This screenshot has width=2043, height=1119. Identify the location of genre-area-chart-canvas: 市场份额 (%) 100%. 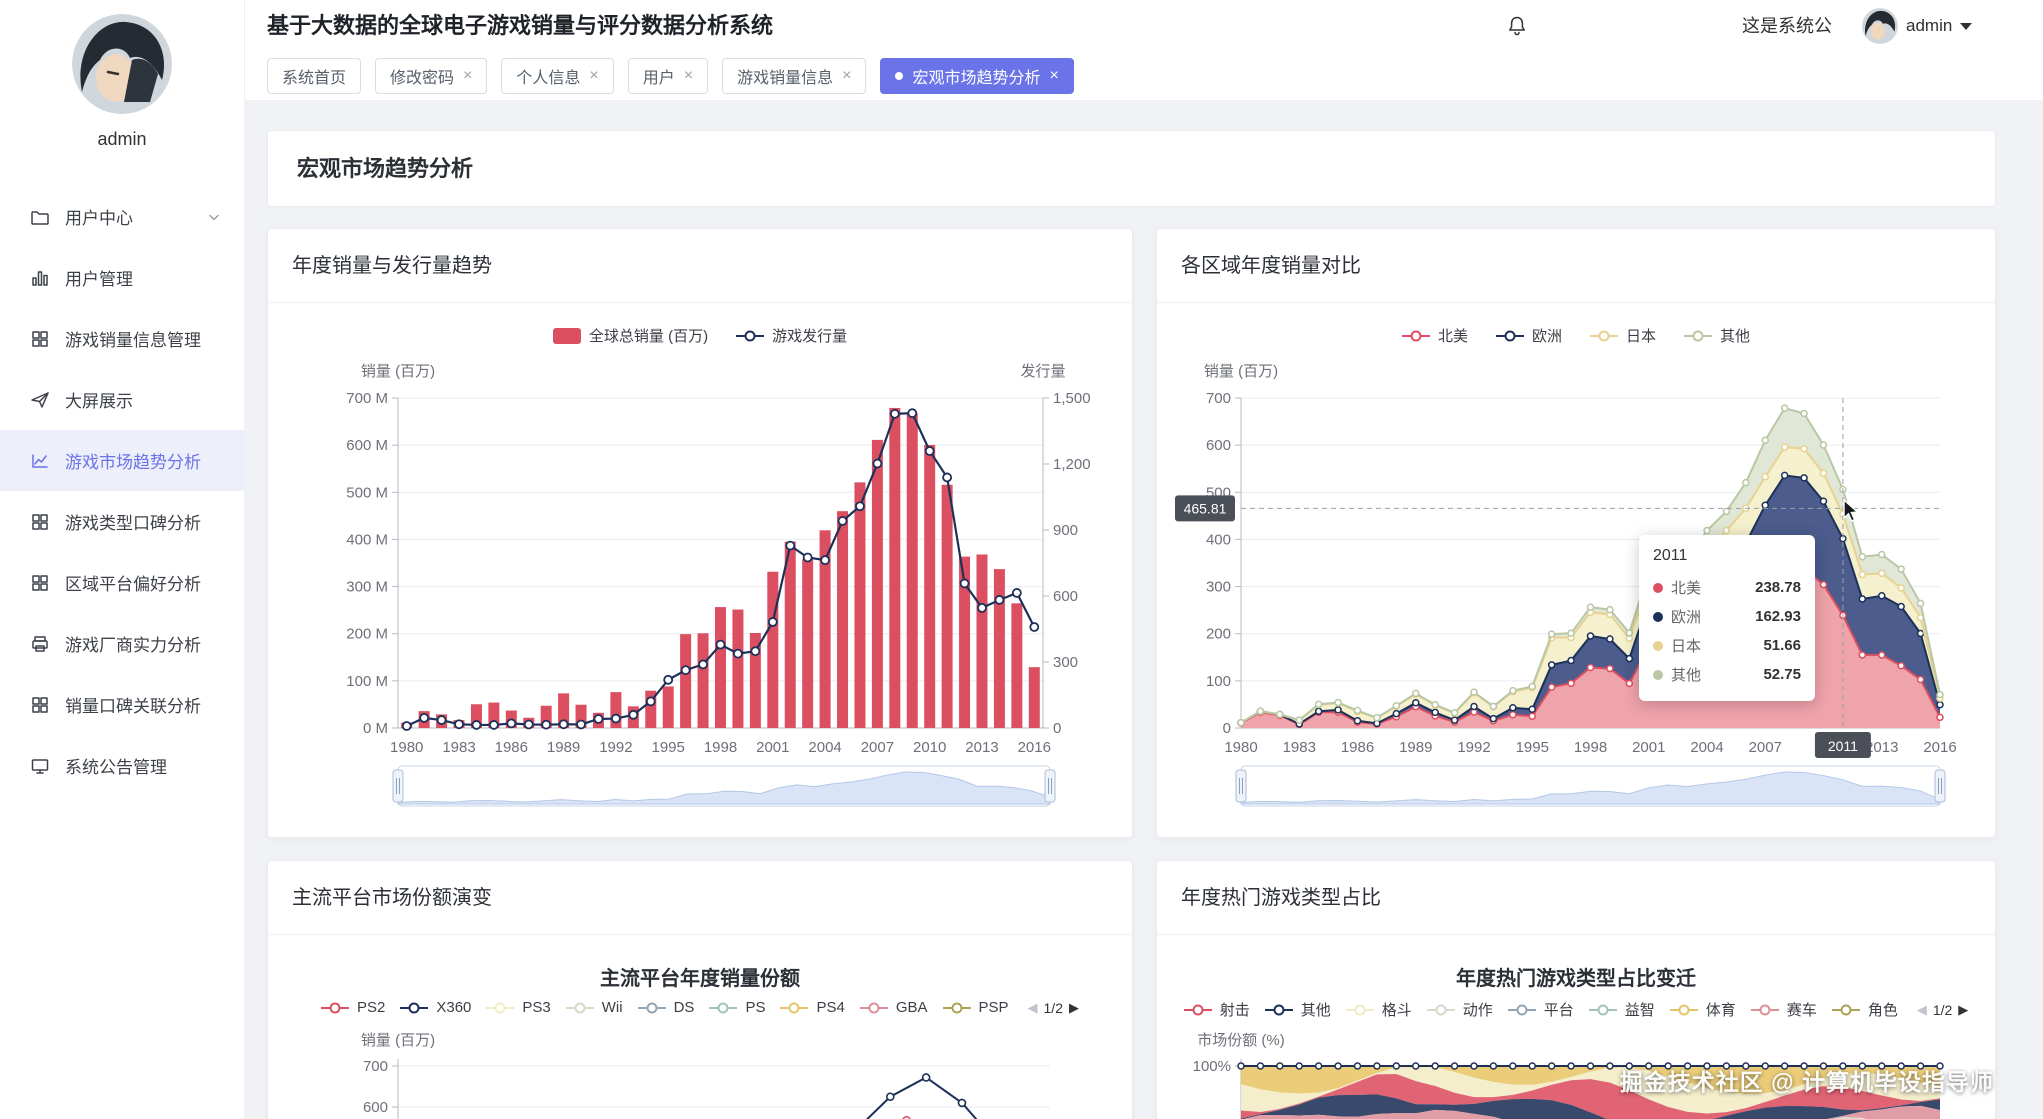
(1576, 990).